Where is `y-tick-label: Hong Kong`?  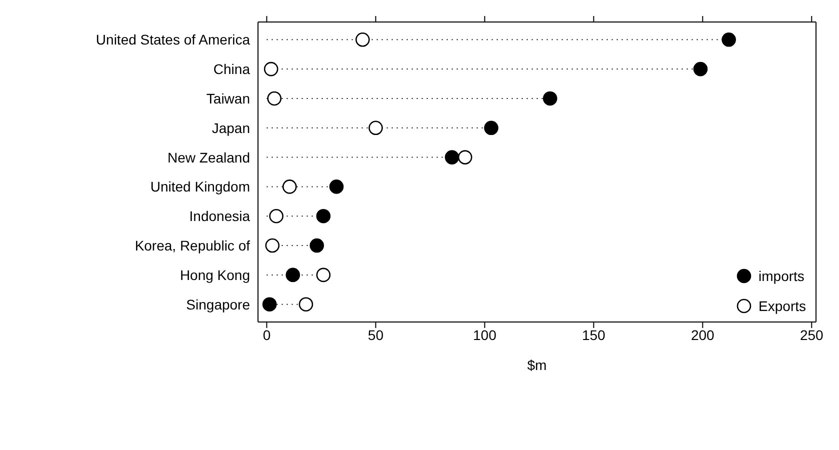 y-tick-label: Hong Kong is located at coordinates (215, 274).